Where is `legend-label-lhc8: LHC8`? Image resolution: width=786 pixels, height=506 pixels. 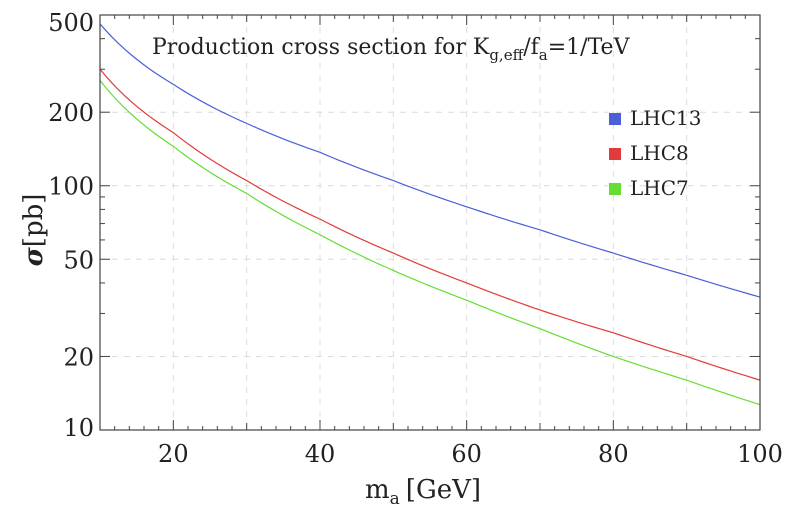
legend-label-lhc8: LHC8 is located at coordinates (659, 153).